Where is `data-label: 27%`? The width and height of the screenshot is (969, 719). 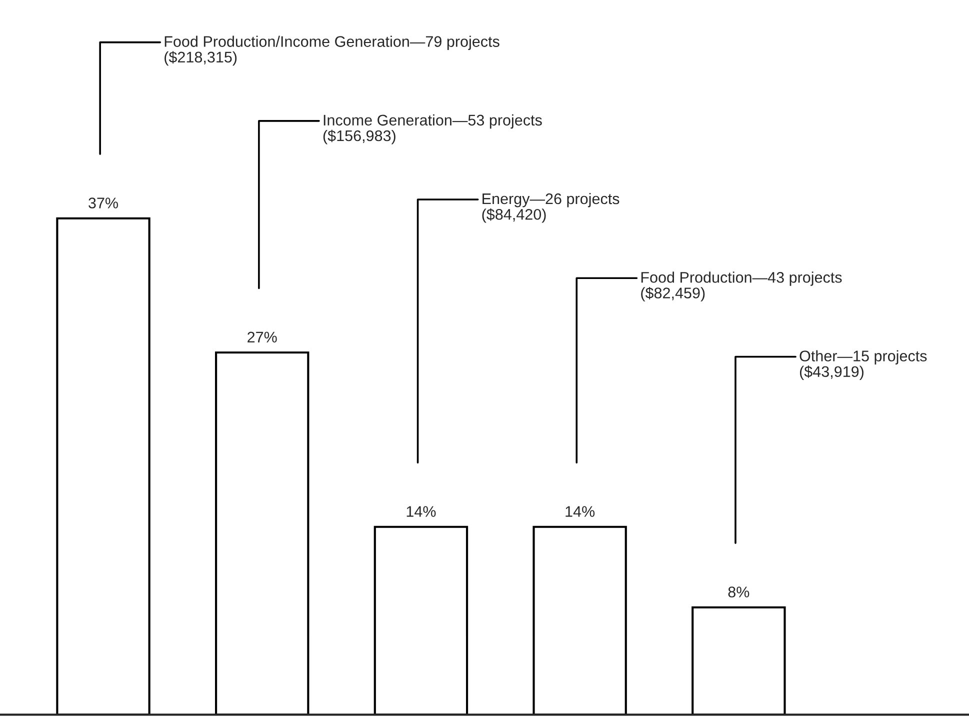 data-label: 27% is located at coordinates (262, 337).